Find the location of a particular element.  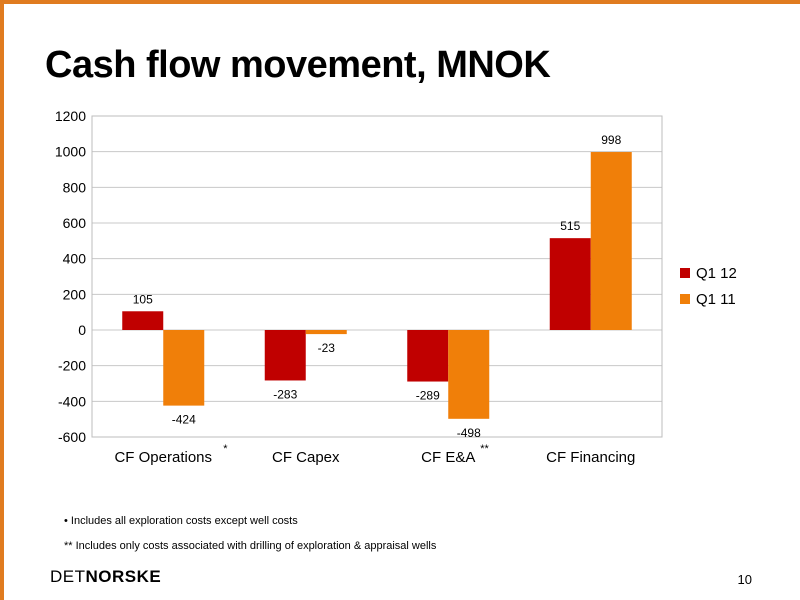

legend-label: Q1 11 is located at coordinates (716, 299).